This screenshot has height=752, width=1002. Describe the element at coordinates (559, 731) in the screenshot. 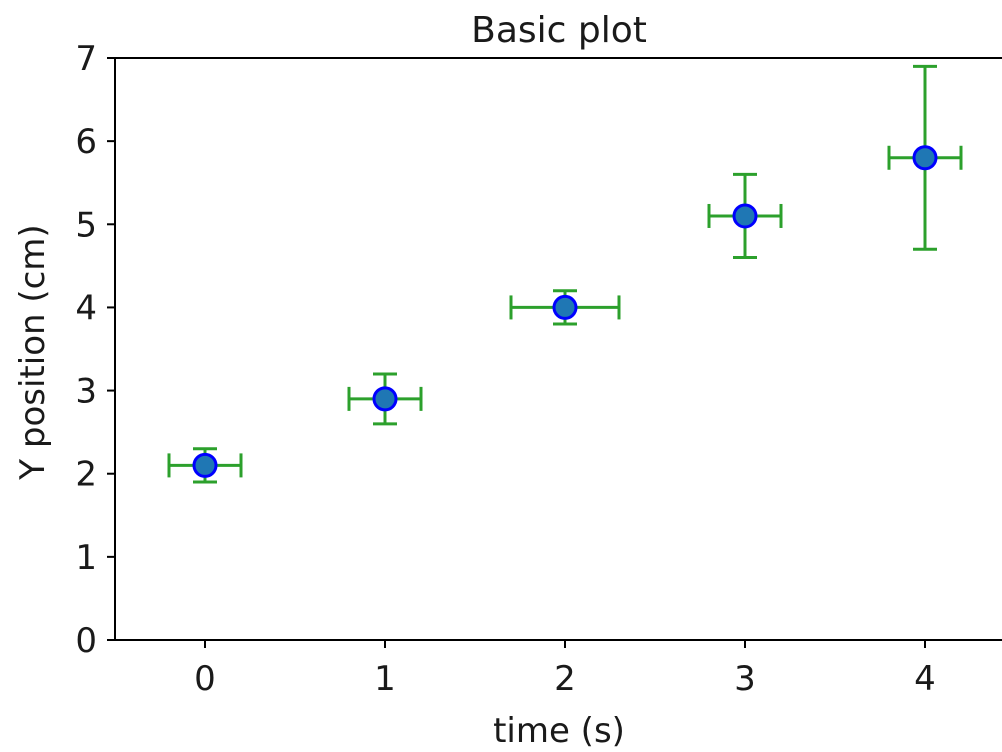

I see `x-axis-label: time (s)` at that location.